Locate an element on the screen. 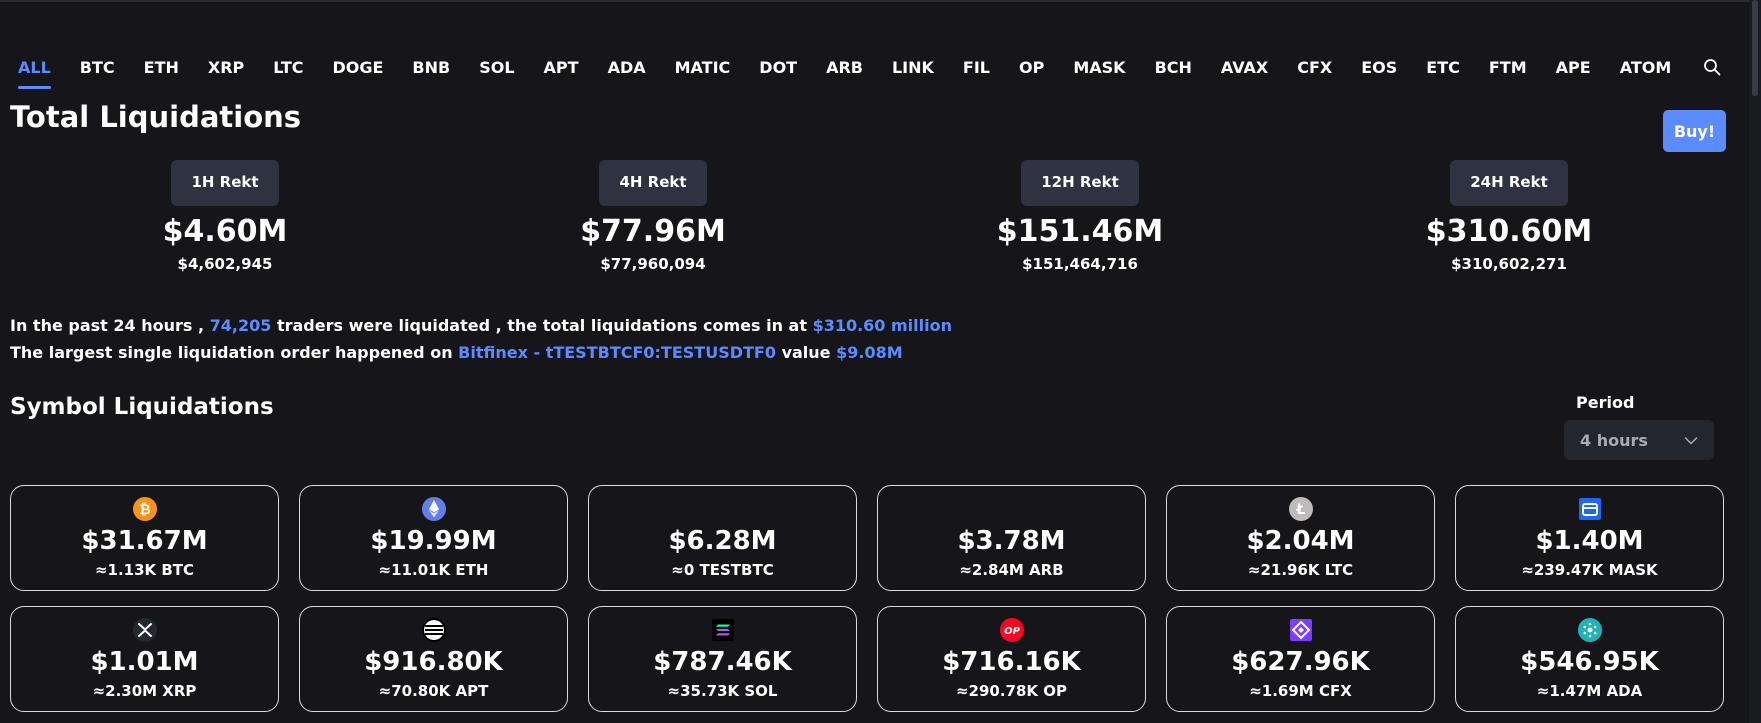  rekt-badge: 4H Rekt is located at coordinates (653, 183).